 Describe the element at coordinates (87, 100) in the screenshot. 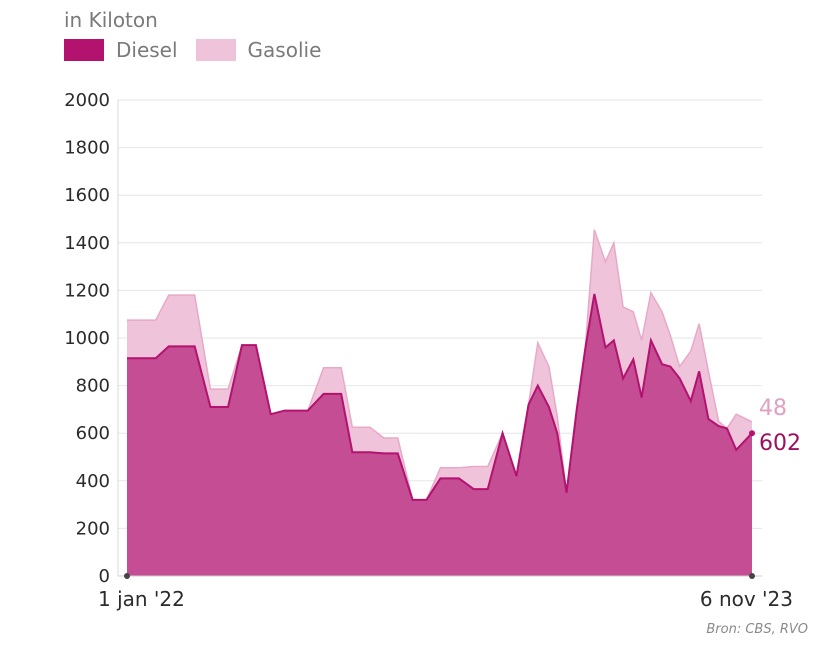

I see `y-tick-label-2000: 2000` at that location.